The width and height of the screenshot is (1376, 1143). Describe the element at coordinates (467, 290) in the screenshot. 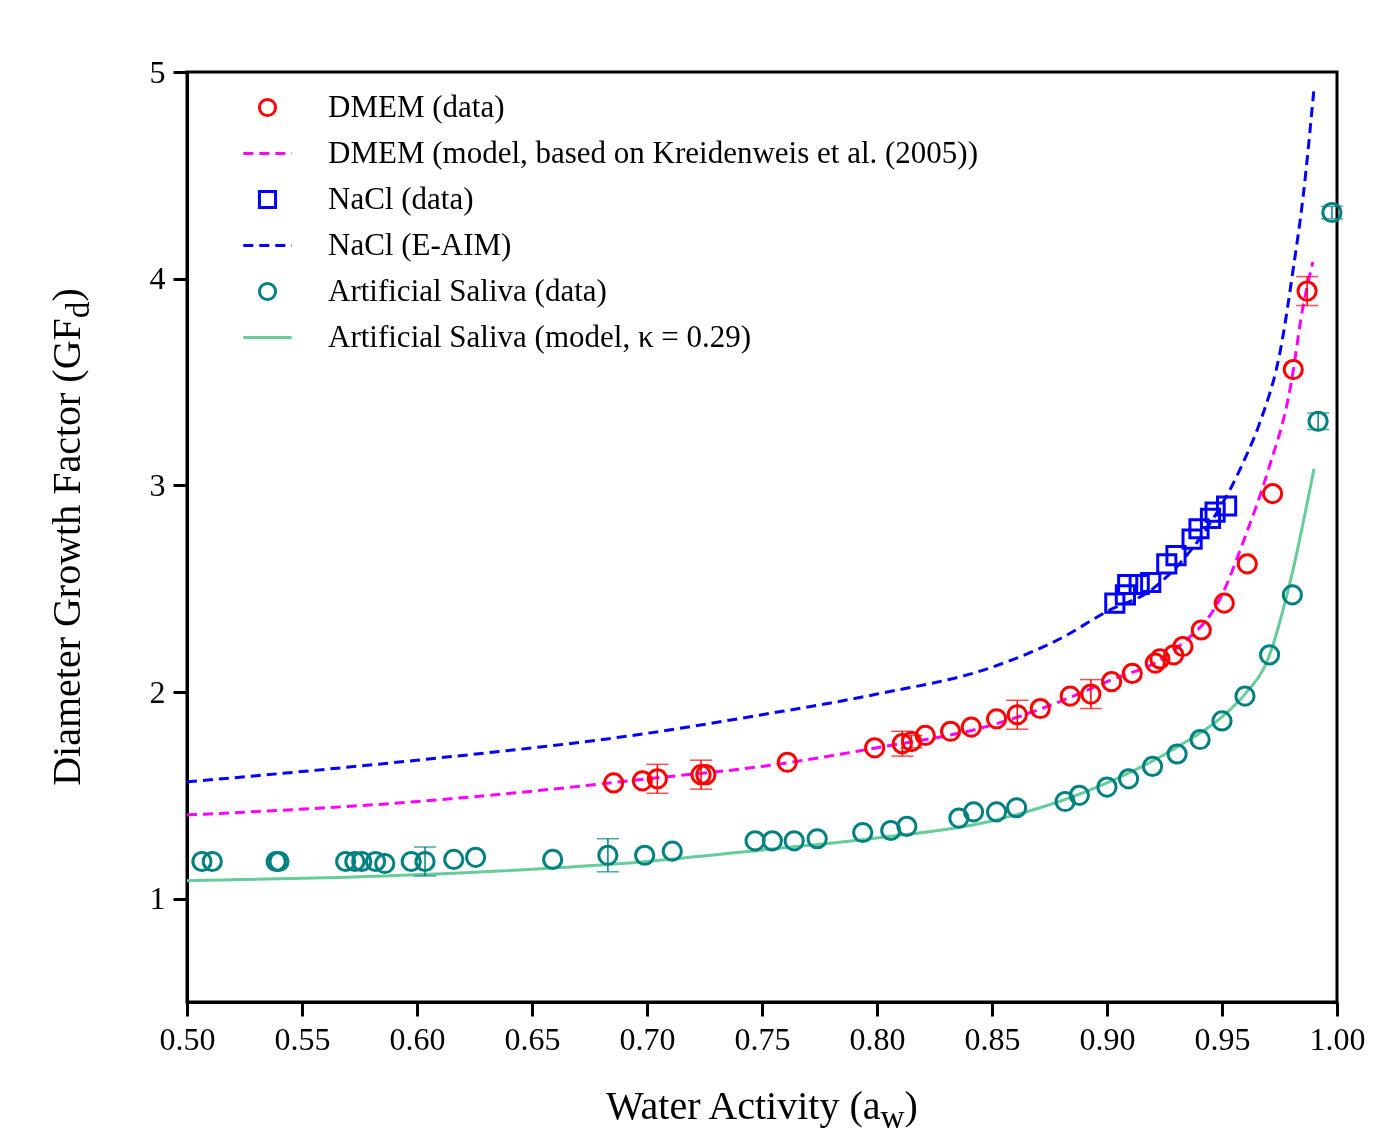

I see `legend-label: Artificial Saliva (data)` at that location.